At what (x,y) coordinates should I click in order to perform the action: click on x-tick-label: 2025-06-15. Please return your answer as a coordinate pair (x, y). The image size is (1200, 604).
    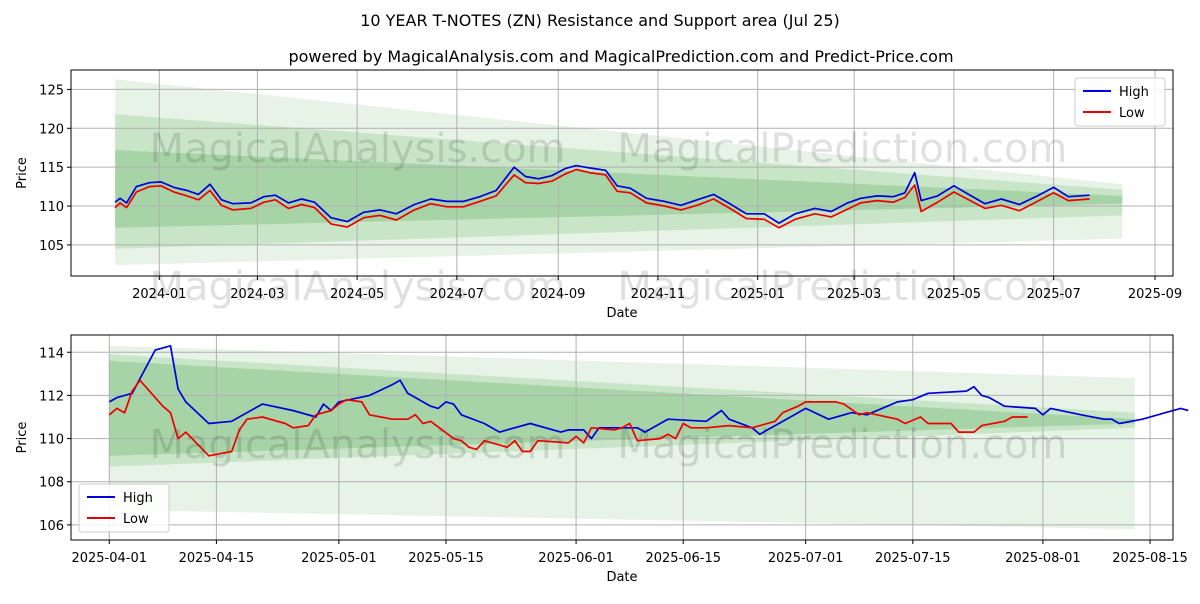
    Looking at the image, I should click on (683, 558).